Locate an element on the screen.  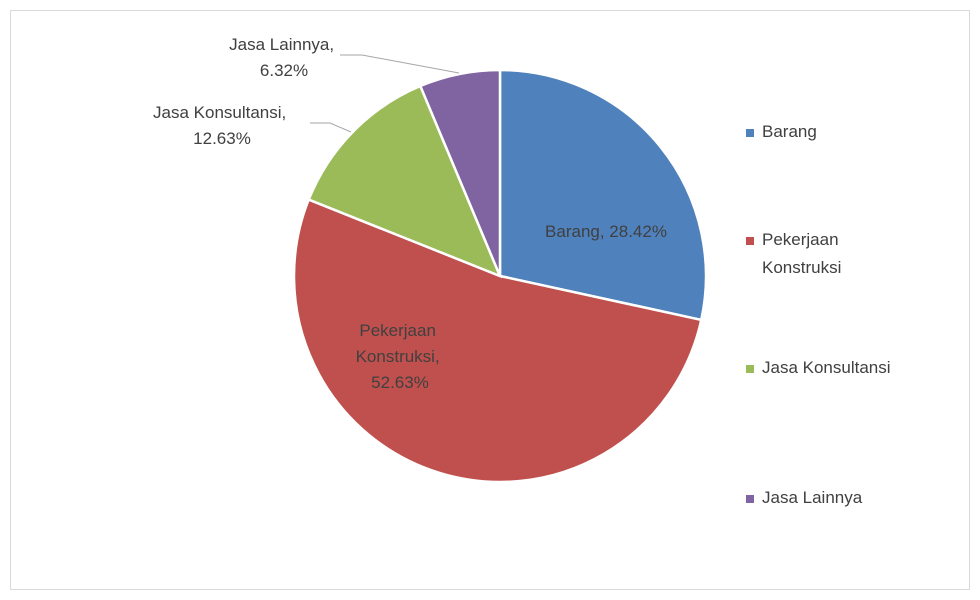
data-label: Jasa Konsultansi, 12.63% is located at coordinates (222, 125).